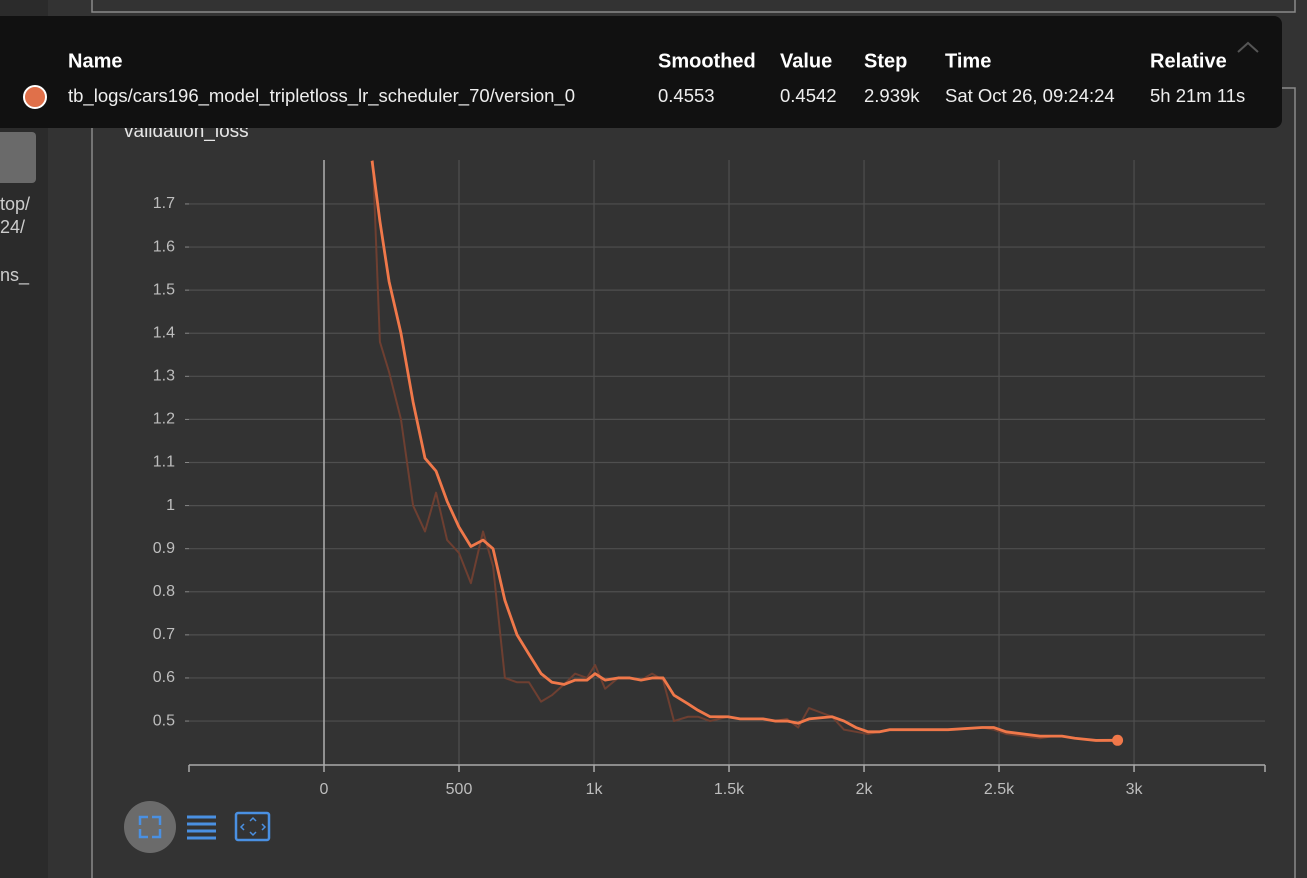 Image resolution: width=1307 pixels, height=878 pixels. I want to click on y-tick-label: 1.6, so click(164, 246).